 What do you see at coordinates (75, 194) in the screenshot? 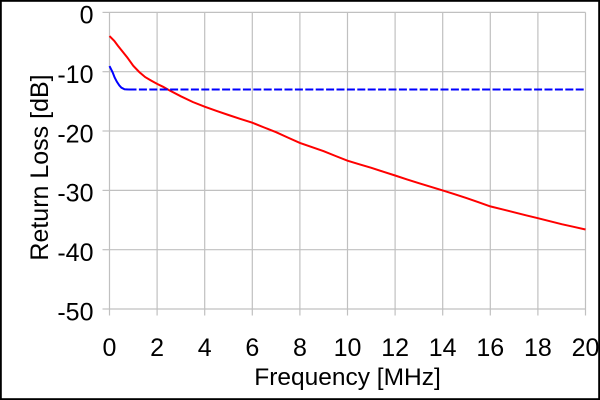
I see `svg-text: -30` at bounding box center [75, 194].